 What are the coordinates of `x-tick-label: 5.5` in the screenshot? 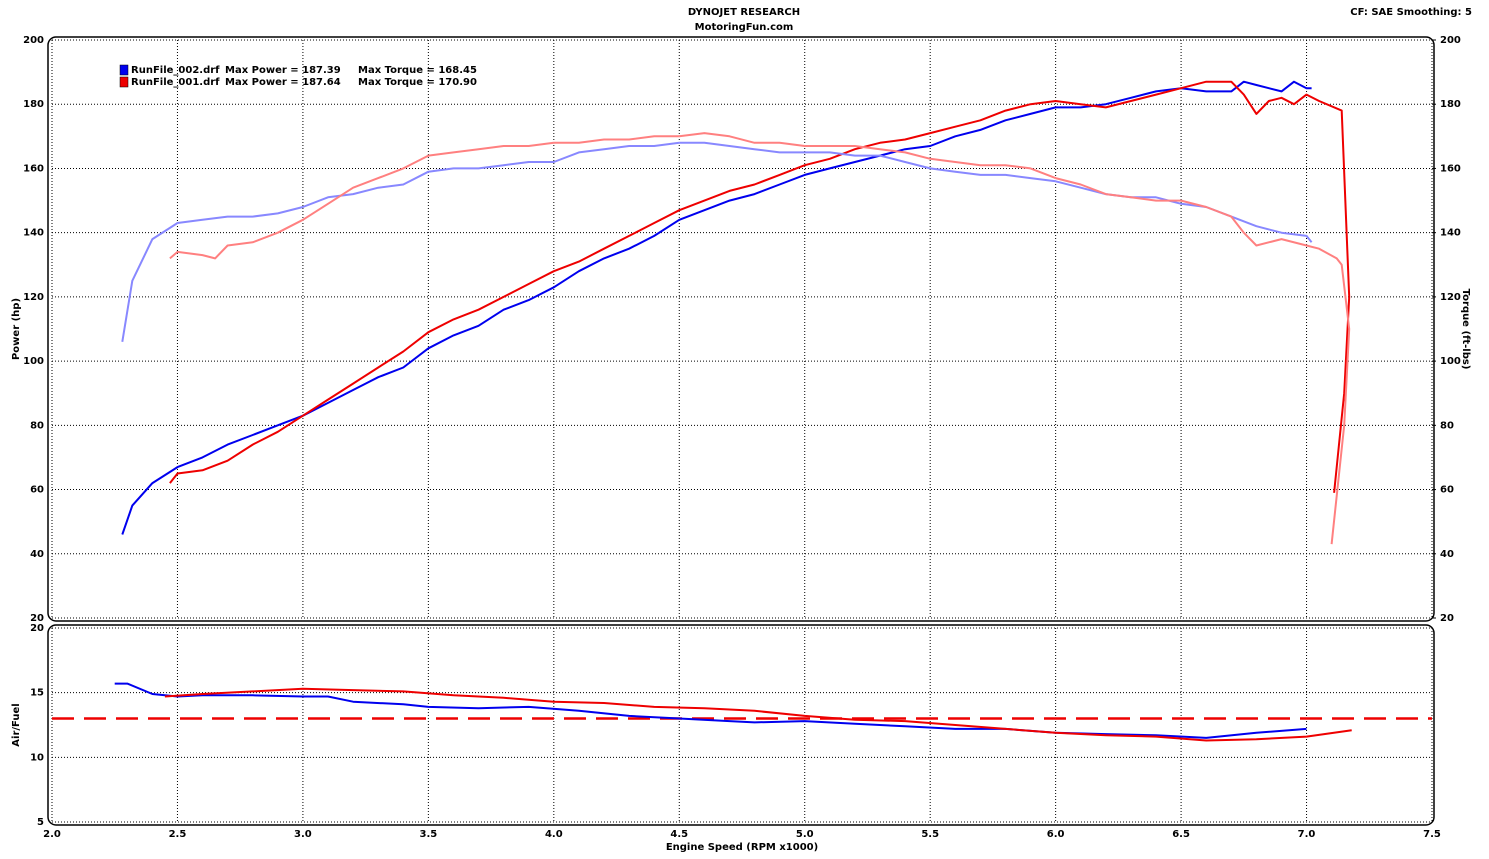 It's located at (930, 834).